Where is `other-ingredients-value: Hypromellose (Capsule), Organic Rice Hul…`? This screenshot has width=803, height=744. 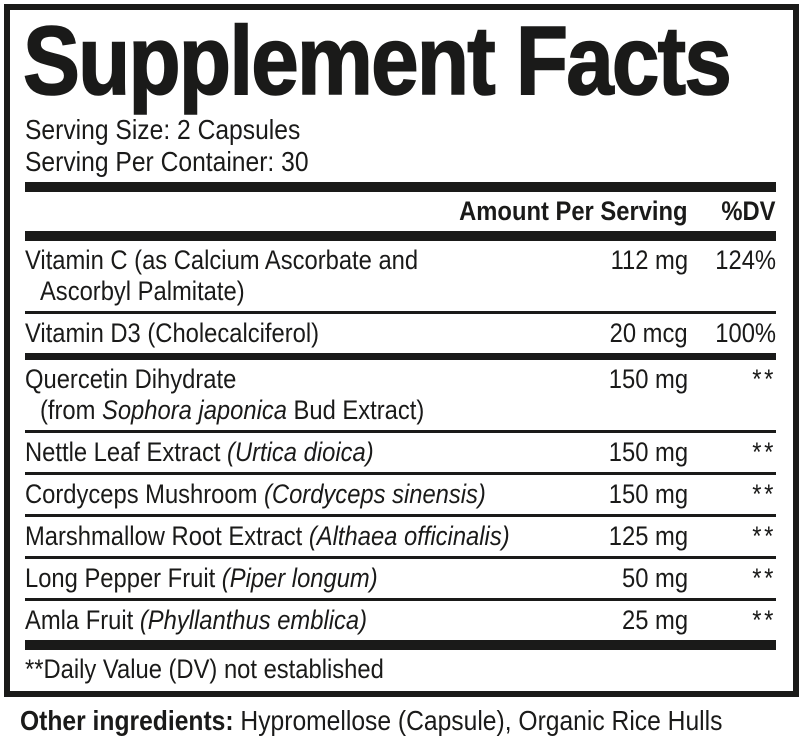
other-ingredients-value: Hypromellose (Capsule), Organic Rice Hul… is located at coordinates (478, 720).